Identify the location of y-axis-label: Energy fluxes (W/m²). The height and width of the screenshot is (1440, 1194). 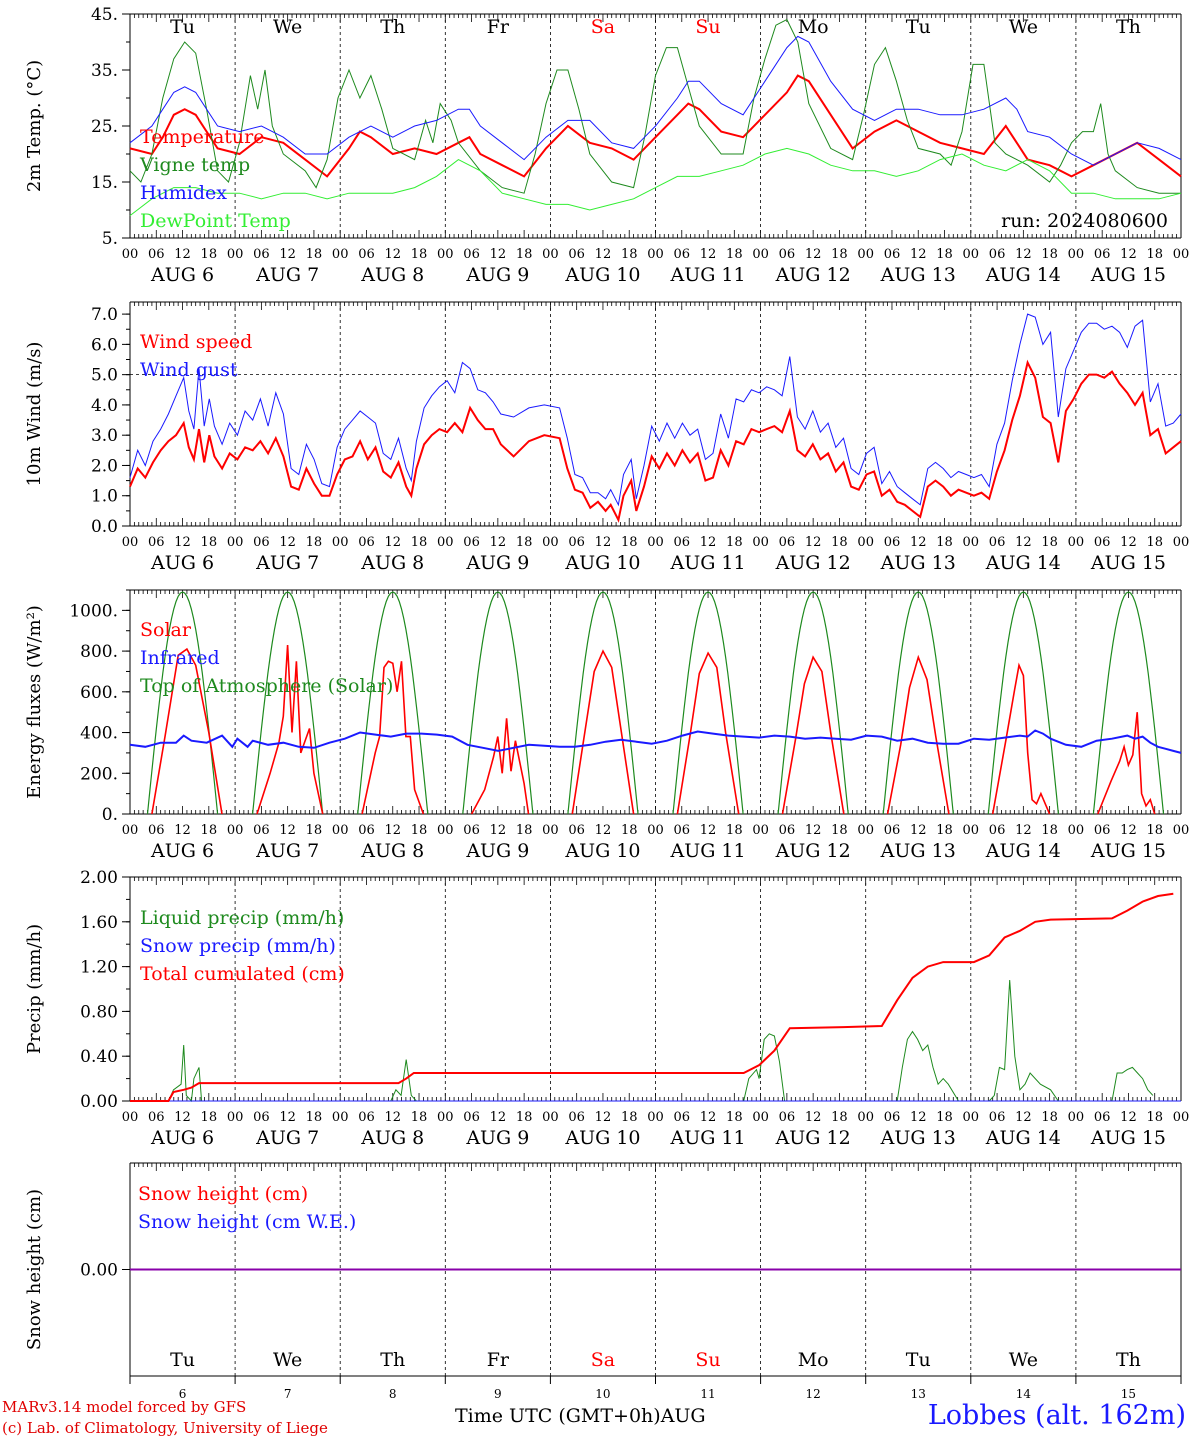
(34, 702).